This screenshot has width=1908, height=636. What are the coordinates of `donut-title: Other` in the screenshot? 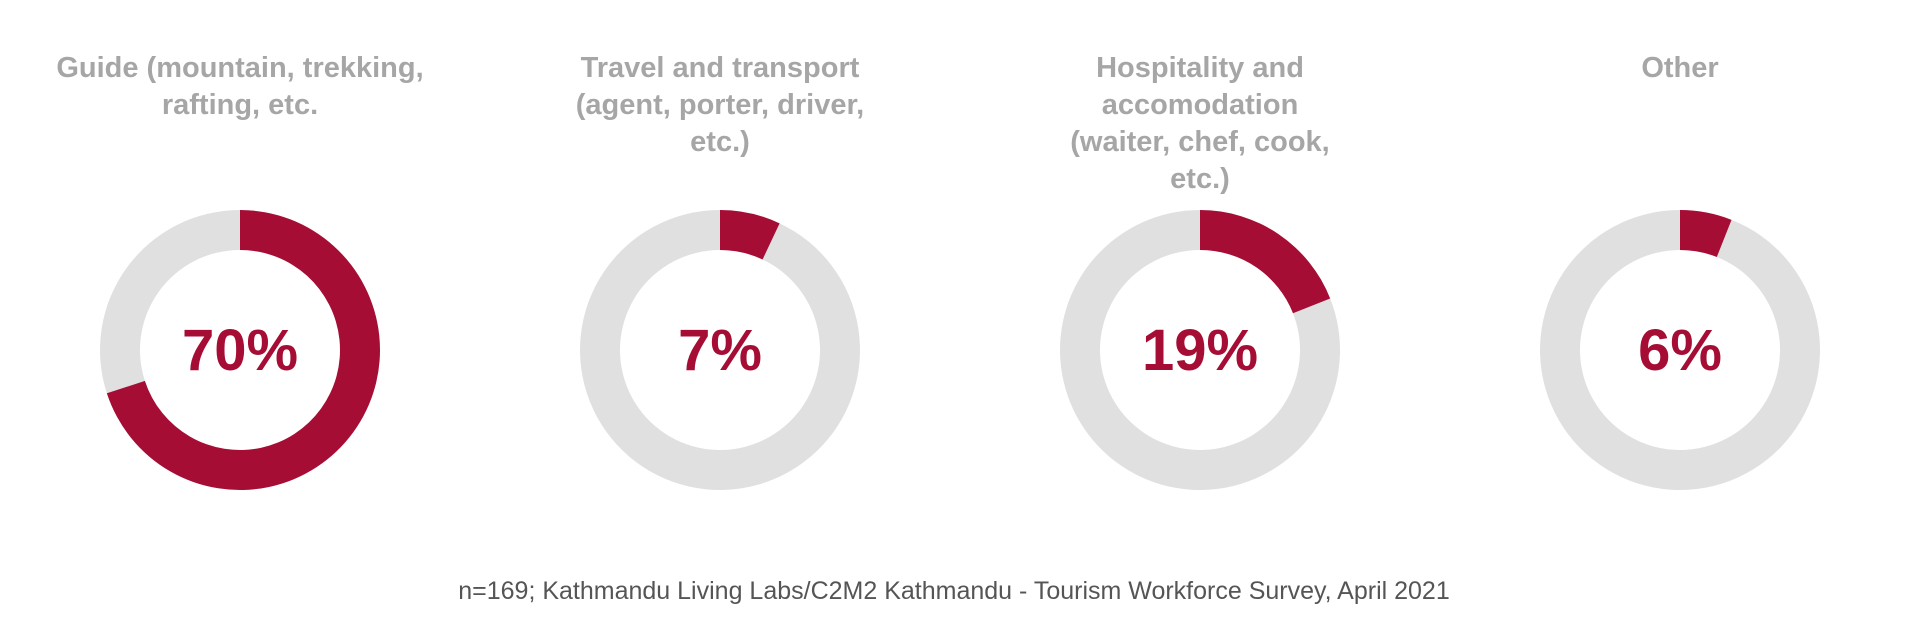 It's located at (1680, 68).